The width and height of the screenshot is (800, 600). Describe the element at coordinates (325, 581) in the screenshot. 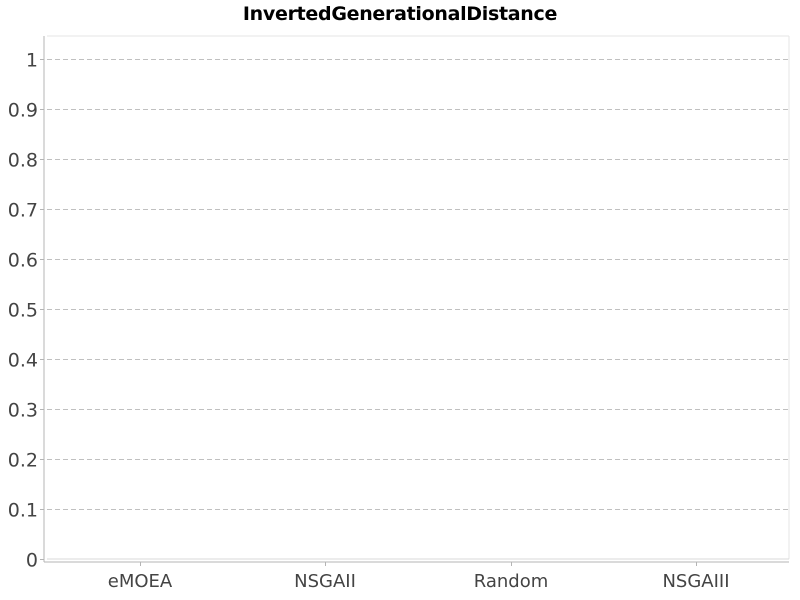

I see `x-category-label: NSGAII` at that location.